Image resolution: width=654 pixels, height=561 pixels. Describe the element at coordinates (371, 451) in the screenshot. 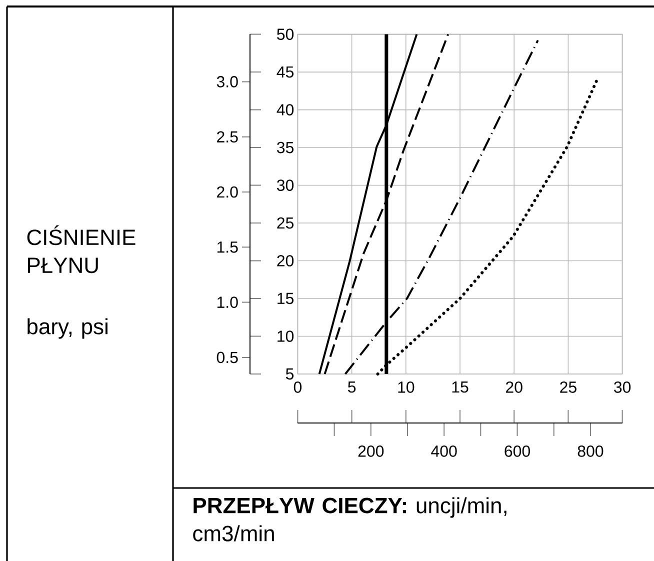

I see `x2-tick-label: 200` at that location.